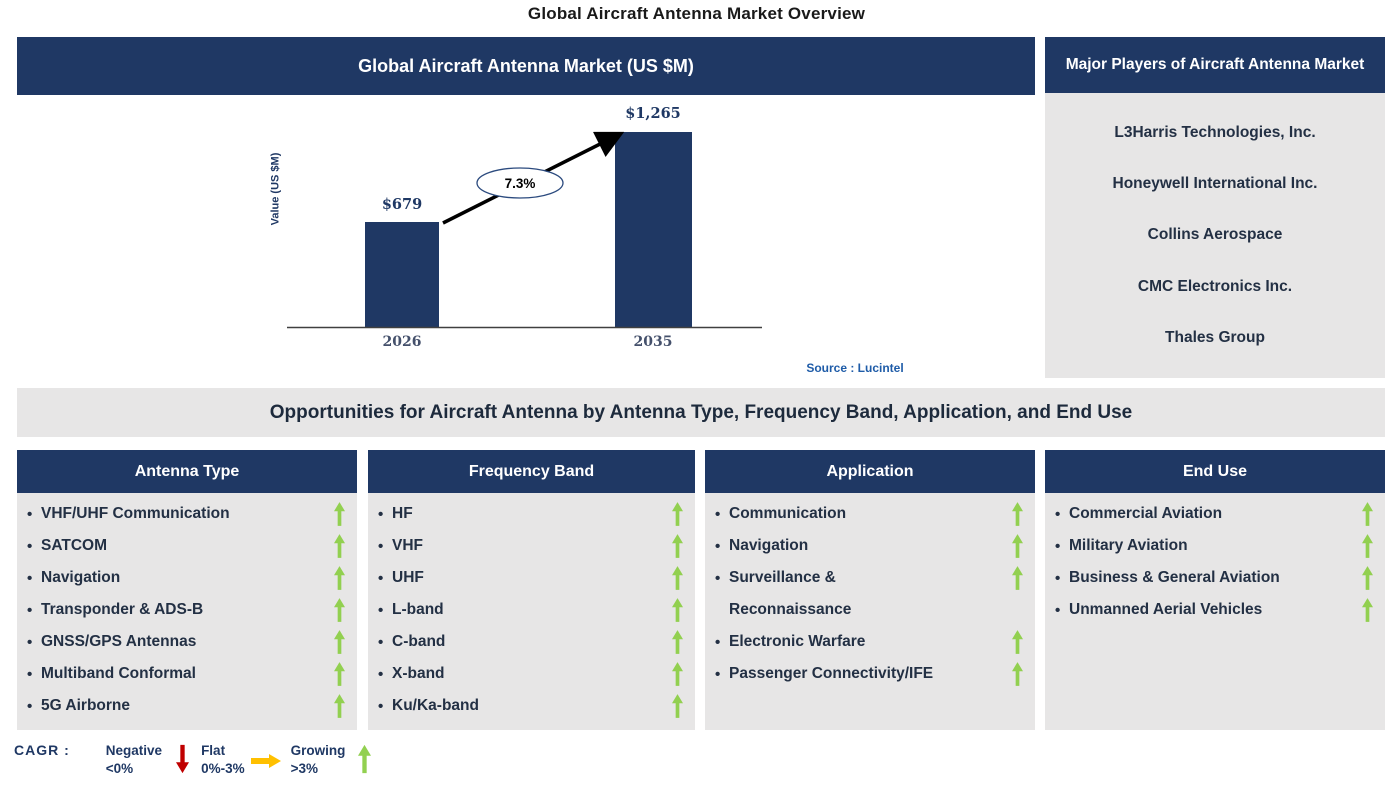 Image resolution: width=1393 pixels, height=789 pixels. I want to click on list-item: • Transponder & ADS-B, so click(186, 610).